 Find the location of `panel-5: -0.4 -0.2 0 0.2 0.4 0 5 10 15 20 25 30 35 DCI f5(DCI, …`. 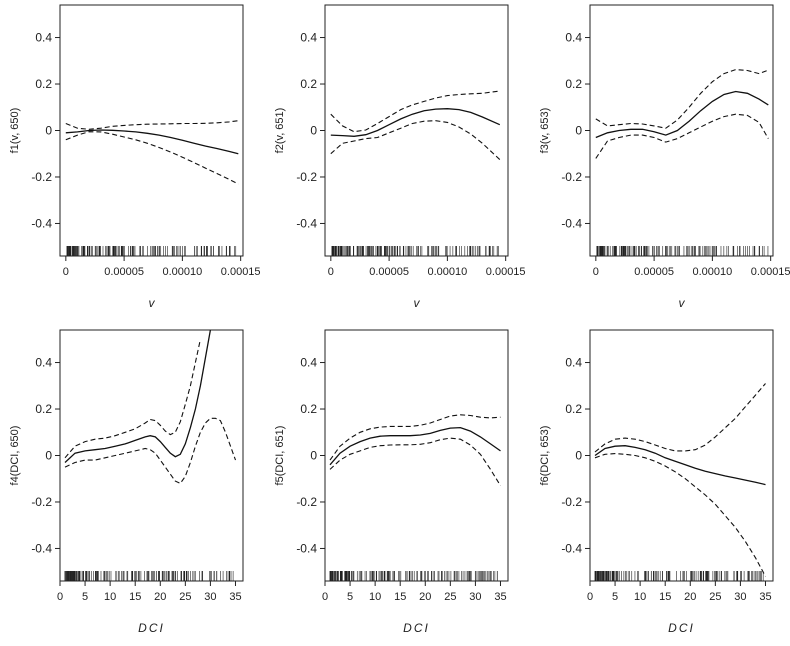

panel-5: -0.4 -0.2 0 0.2 0.4 0 5 10 15 20 25 30 35 DCI f5(DCI, … is located at coordinates (391, 482).